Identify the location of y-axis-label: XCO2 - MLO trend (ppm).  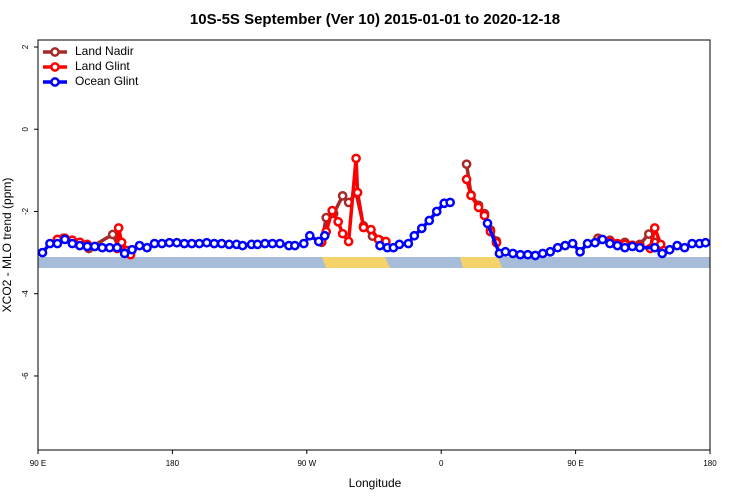
(7, 245).